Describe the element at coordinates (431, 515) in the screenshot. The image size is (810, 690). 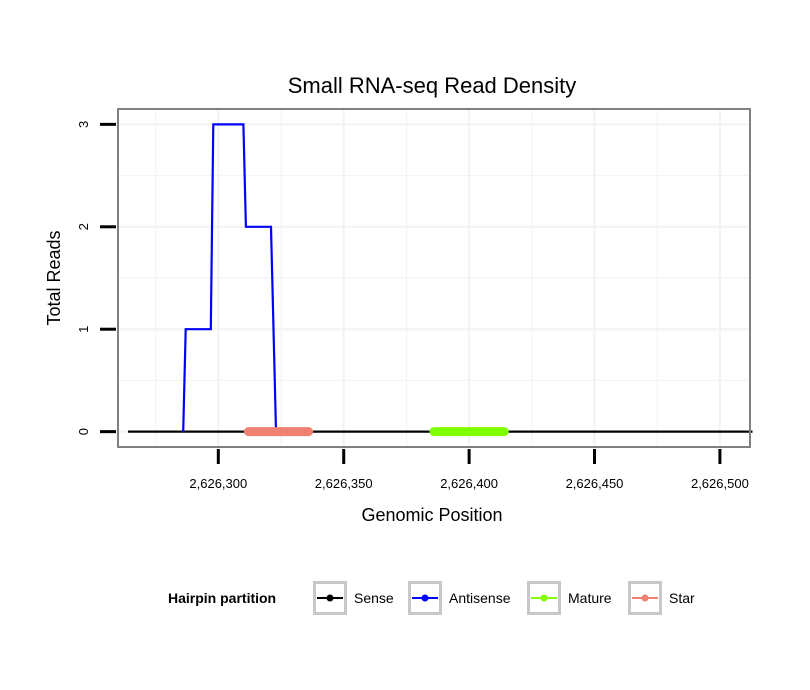
I see `x-axis-title: Genomic Position` at that location.